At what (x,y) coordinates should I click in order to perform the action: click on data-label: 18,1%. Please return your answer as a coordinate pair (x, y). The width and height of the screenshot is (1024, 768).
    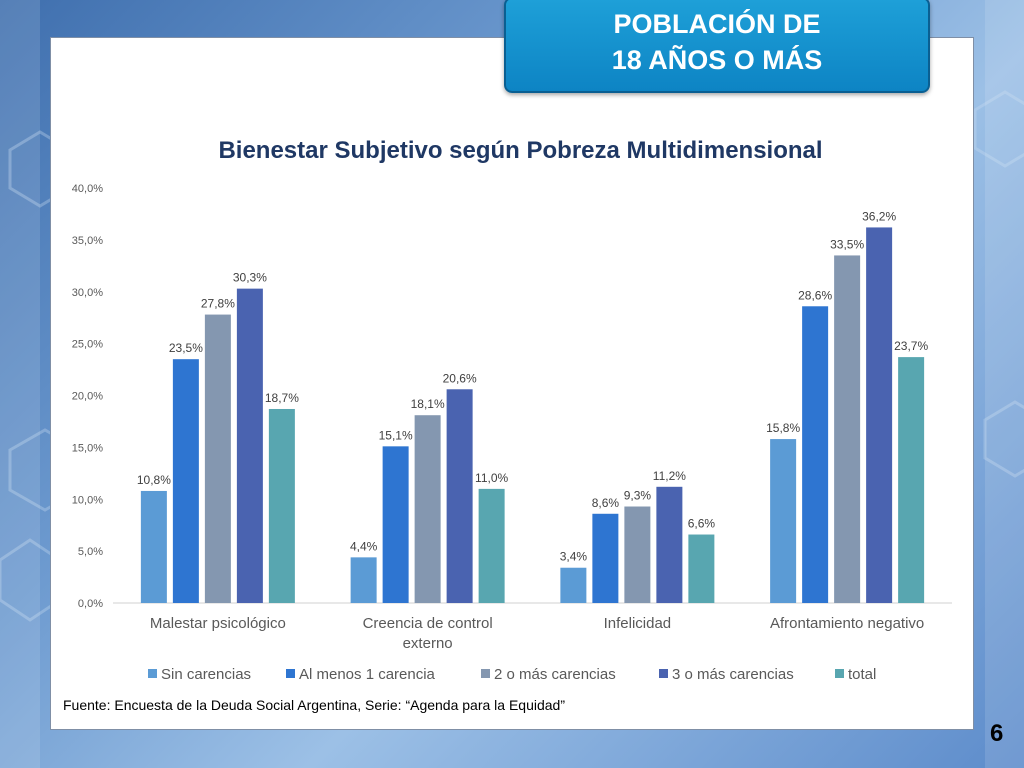
    Looking at the image, I should click on (428, 404).